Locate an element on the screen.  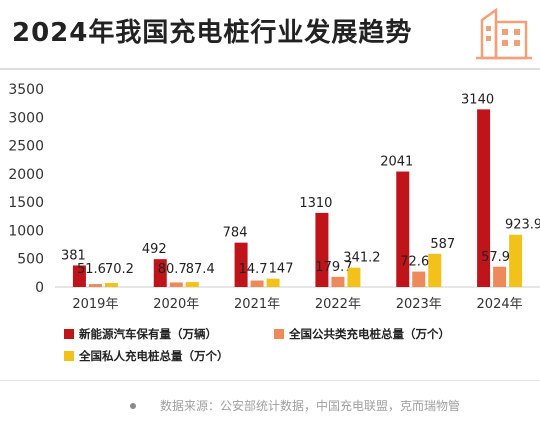
legend-swatch-ev is located at coordinates (69, 334).